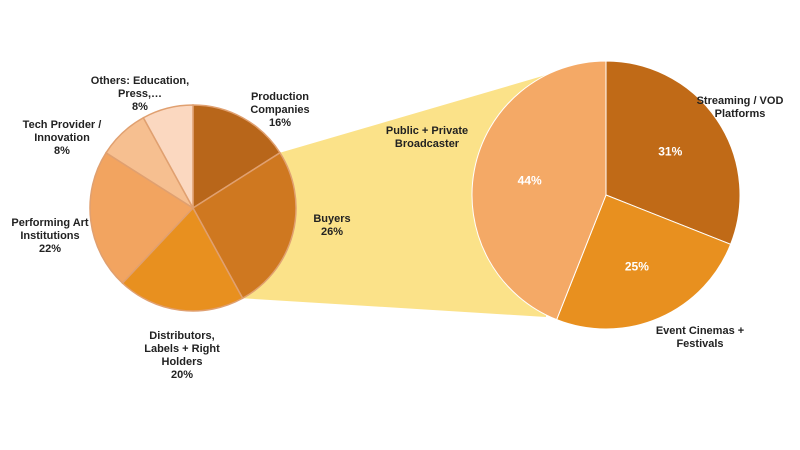 Image resolution: width=800 pixels, height=450 pixels. What do you see at coordinates (331, 225) in the screenshot?
I see `label-buyers: Buyers 26%` at bounding box center [331, 225].